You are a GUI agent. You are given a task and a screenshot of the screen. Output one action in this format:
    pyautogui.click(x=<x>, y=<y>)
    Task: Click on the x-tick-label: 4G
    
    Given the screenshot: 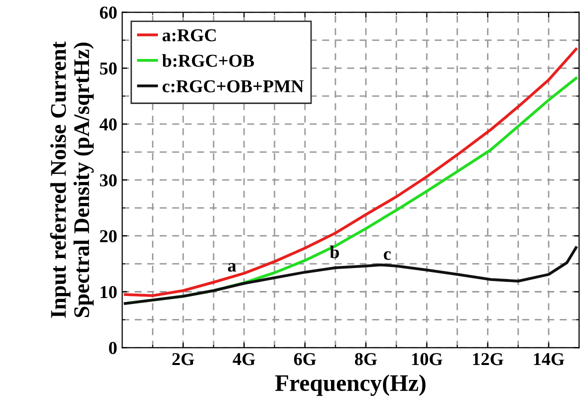 What is the action you would take?
    pyautogui.click(x=244, y=359)
    